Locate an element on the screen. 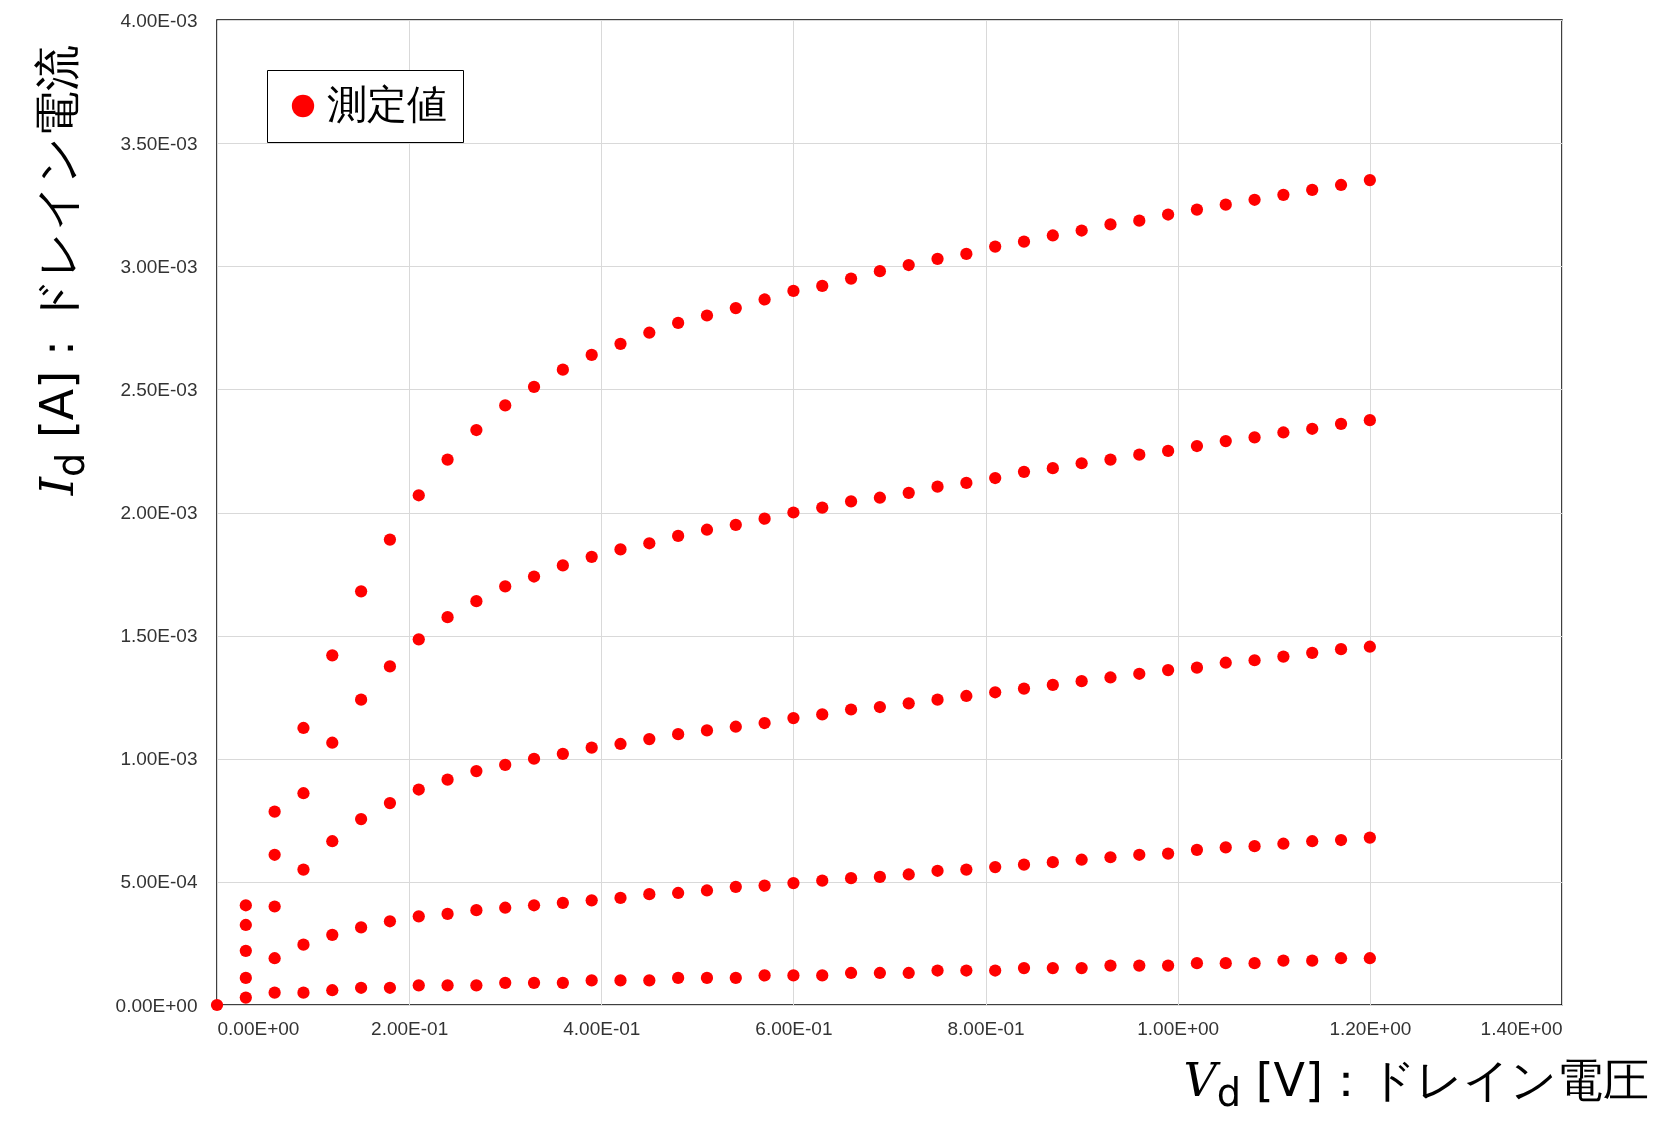 This screenshot has width=1669, height=1122. x-tick-label: 6.00E-01 is located at coordinates (794, 1028).